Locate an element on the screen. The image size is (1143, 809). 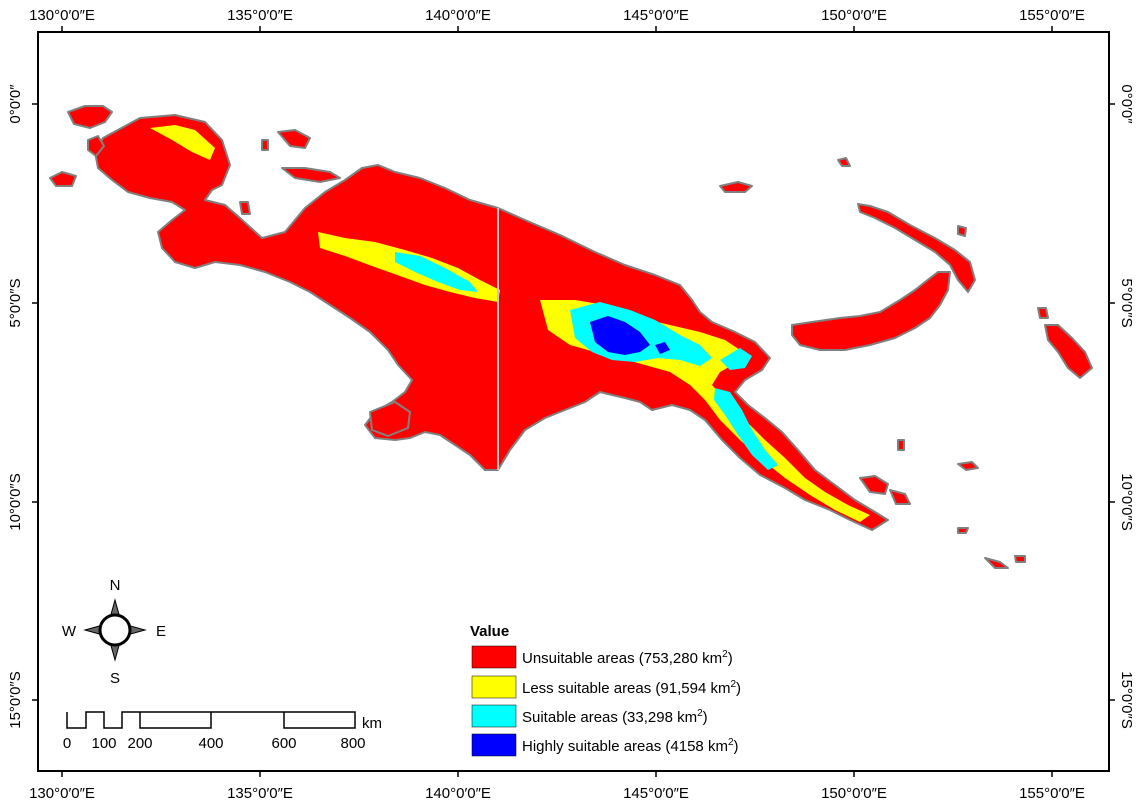
cyan-east is located at coordinates (736, 359).